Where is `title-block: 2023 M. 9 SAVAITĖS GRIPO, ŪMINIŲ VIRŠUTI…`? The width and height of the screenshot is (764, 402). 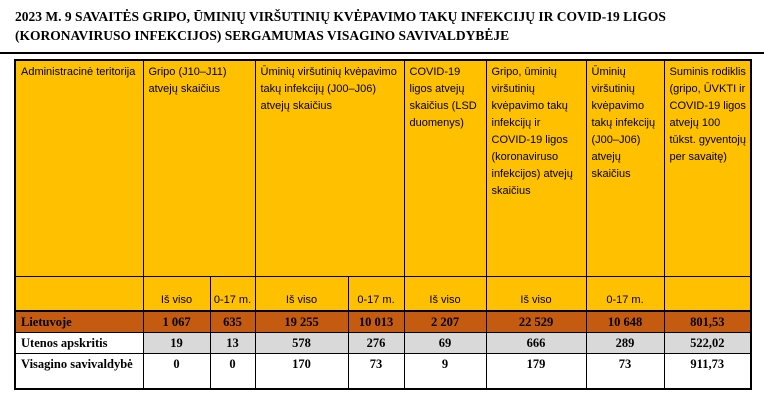
title-block: 2023 M. 9 SAVAITĖS GRIPO, ŪMINIŲ VIRŠUTI… is located at coordinates (382, 27).